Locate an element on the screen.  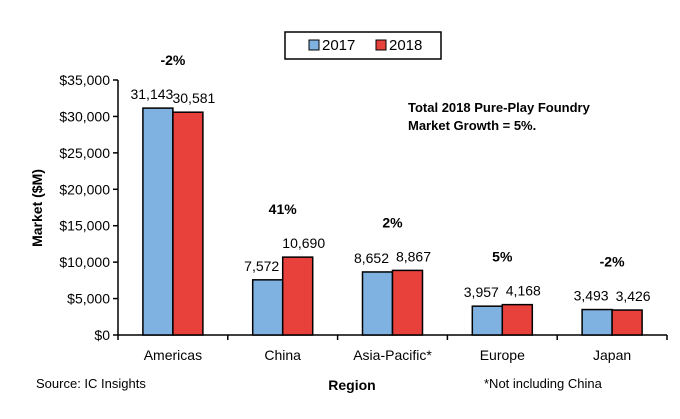
value-label-2017: 3,493 is located at coordinates (591, 296).